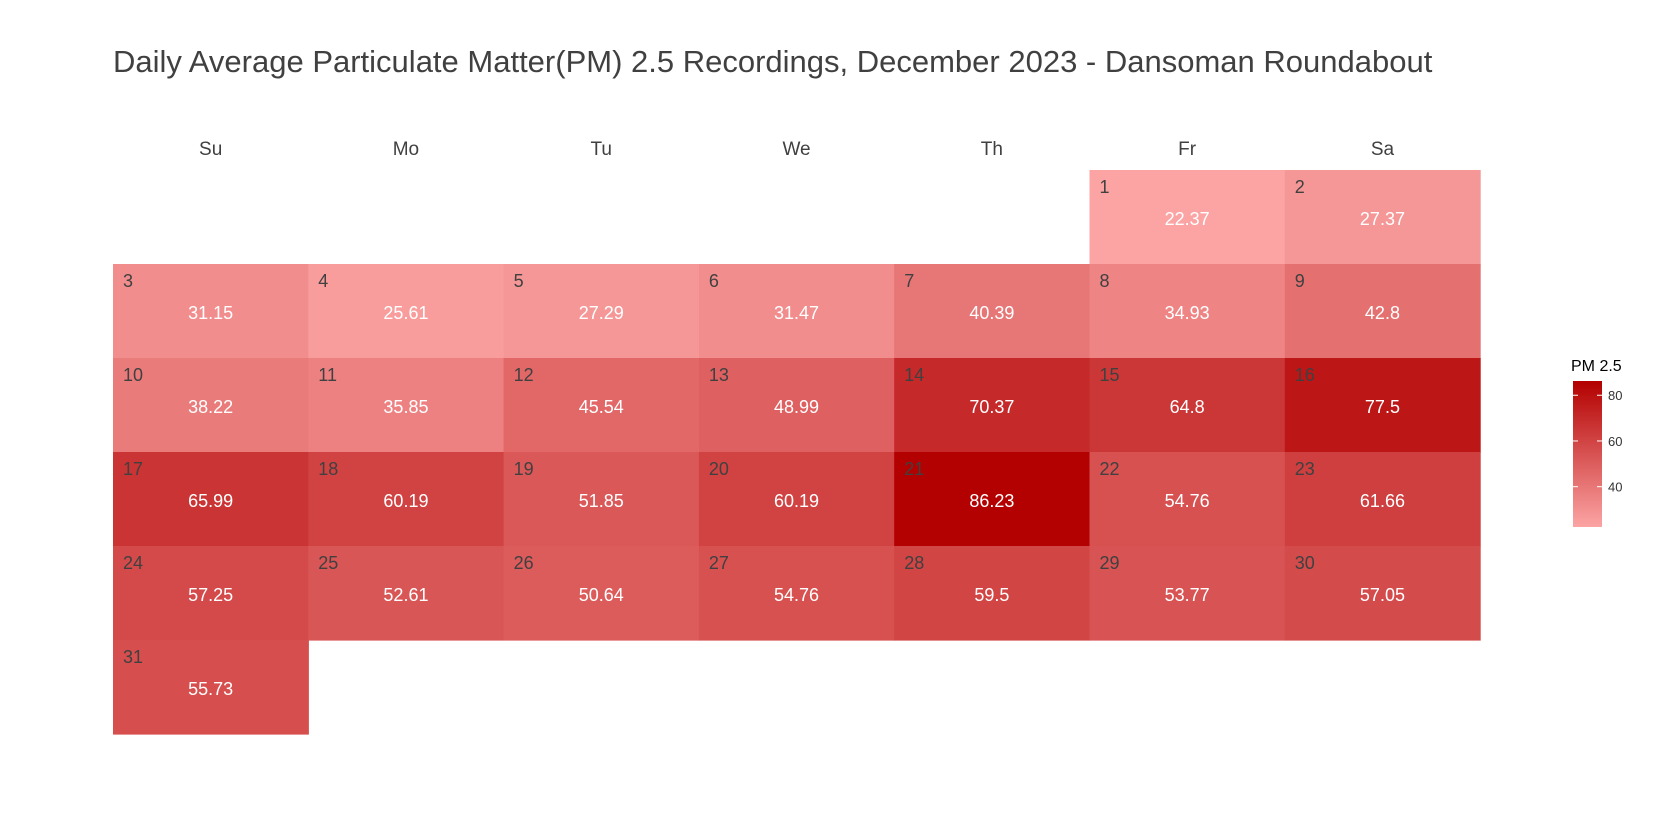 This screenshot has height=822, width=1666. What do you see at coordinates (1615, 487) in the screenshot?
I see `legend-tick-label: 40` at bounding box center [1615, 487].